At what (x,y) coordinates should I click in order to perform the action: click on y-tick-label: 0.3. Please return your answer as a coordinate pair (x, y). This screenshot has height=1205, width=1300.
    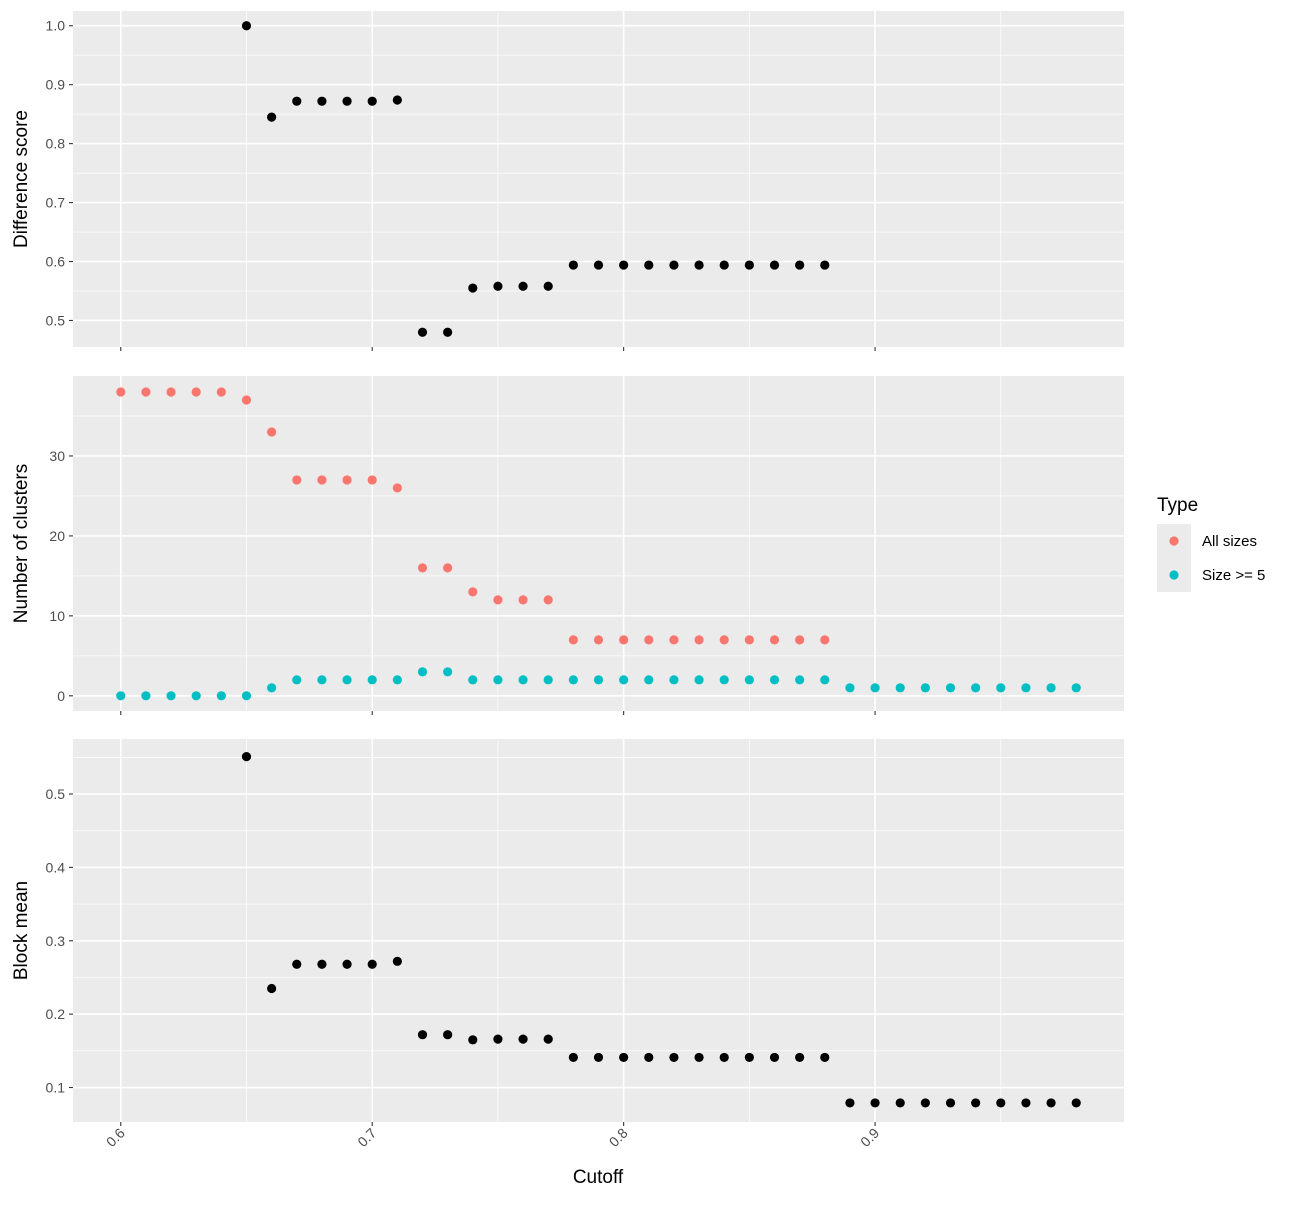
    Looking at the image, I should click on (56, 941).